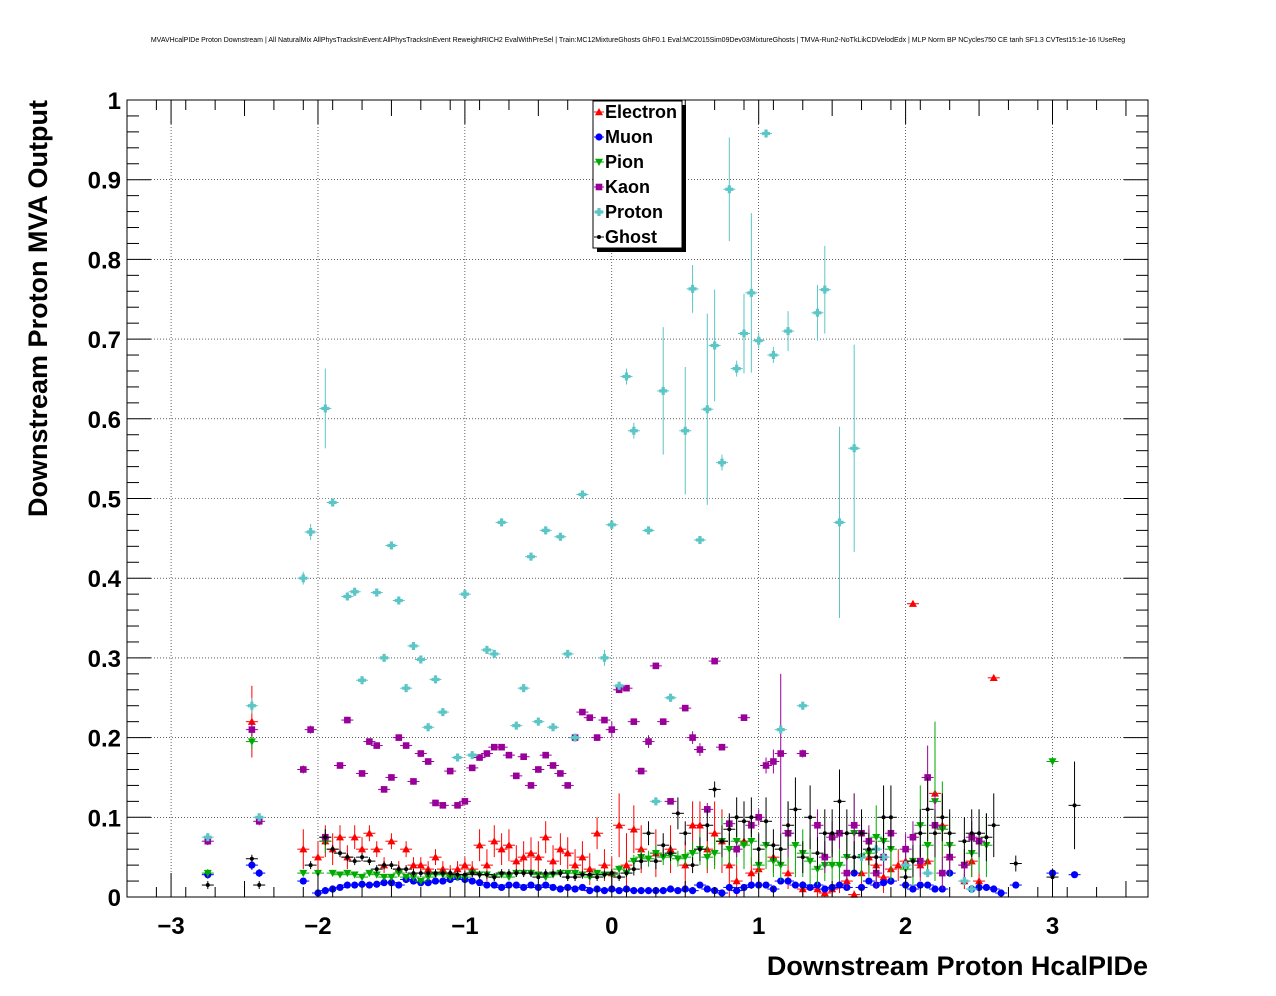  Describe the element at coordinates (622, 187) in the screenshot. I see `legend-entry-kaon: Kaon` at that location.